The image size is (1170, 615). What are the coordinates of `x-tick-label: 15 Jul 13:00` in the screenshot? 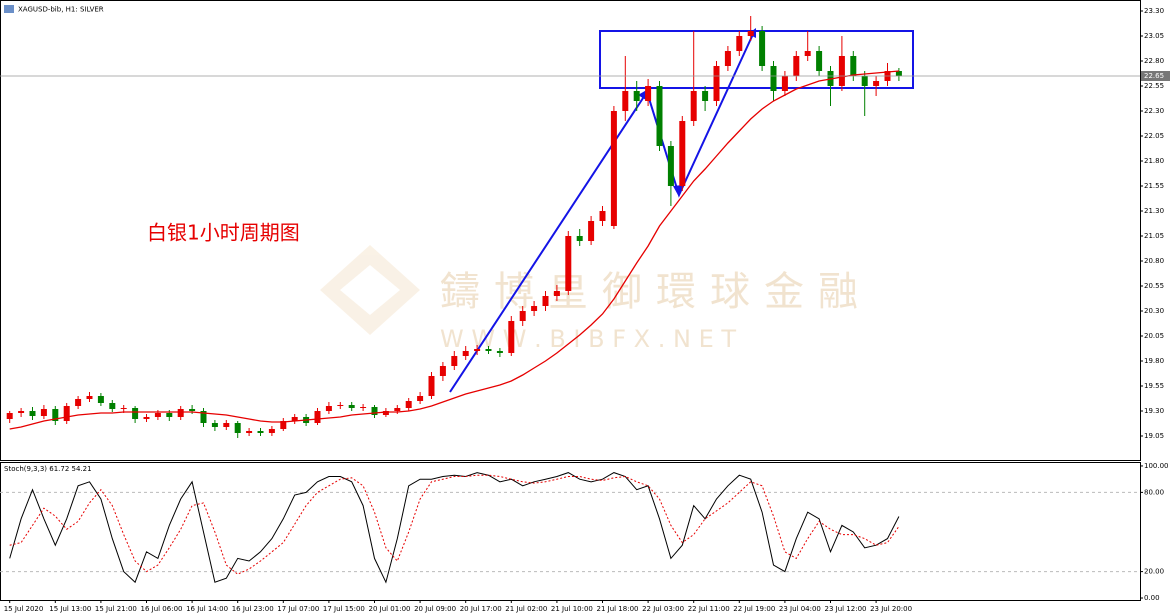 It's located at (70, 609).